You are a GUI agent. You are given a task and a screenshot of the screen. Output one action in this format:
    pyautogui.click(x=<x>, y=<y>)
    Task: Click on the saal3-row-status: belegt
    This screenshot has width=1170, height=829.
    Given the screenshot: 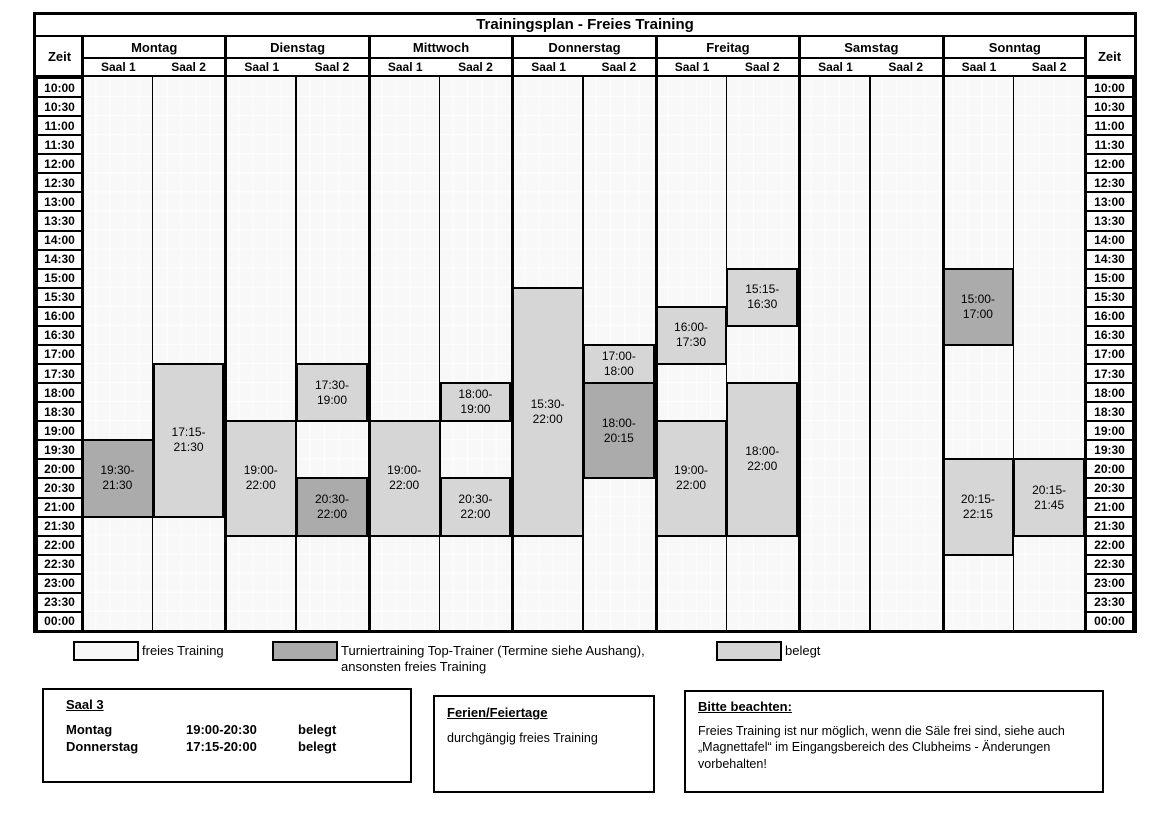 What is the action you would take?
    pyautogui.click(x=317, y=746)
    